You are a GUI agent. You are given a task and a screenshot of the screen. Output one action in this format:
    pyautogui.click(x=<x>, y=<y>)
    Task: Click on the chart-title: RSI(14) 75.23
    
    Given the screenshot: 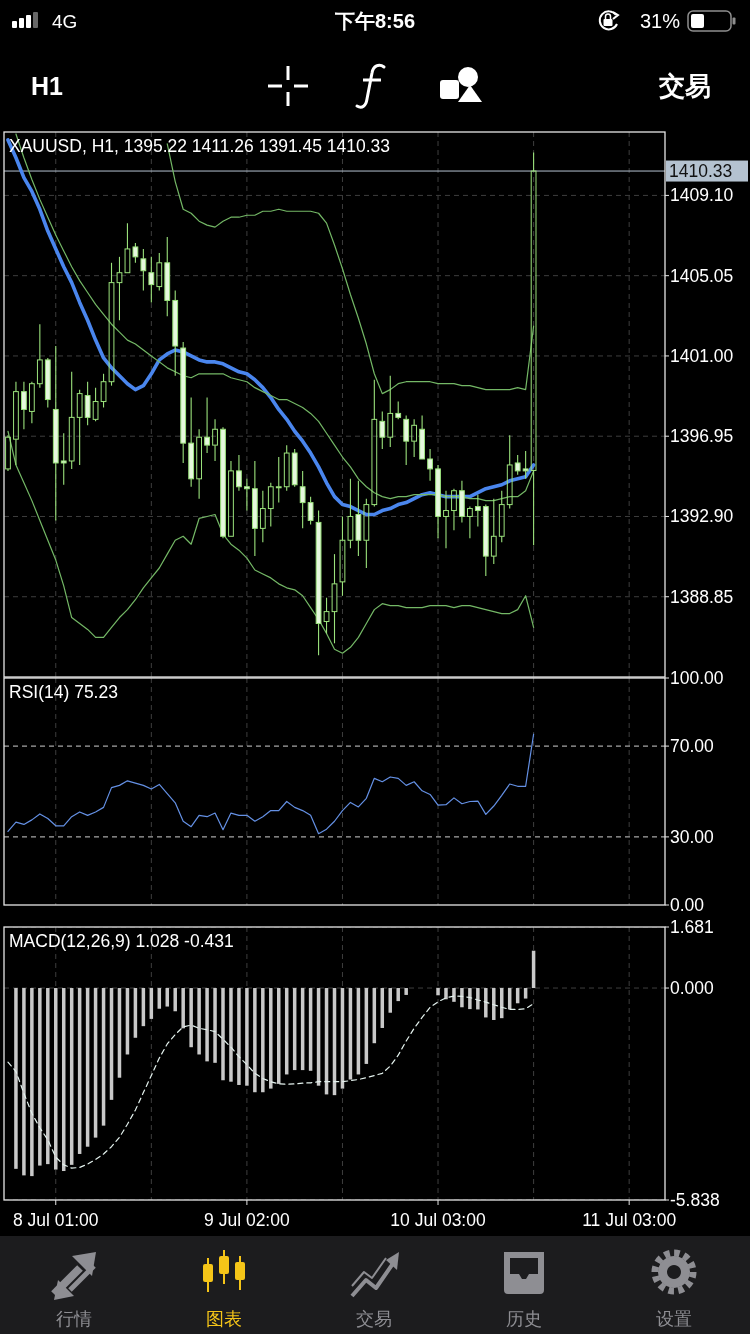 What is the action you would take?
    pyautogui.click(x=63, y=692)
    